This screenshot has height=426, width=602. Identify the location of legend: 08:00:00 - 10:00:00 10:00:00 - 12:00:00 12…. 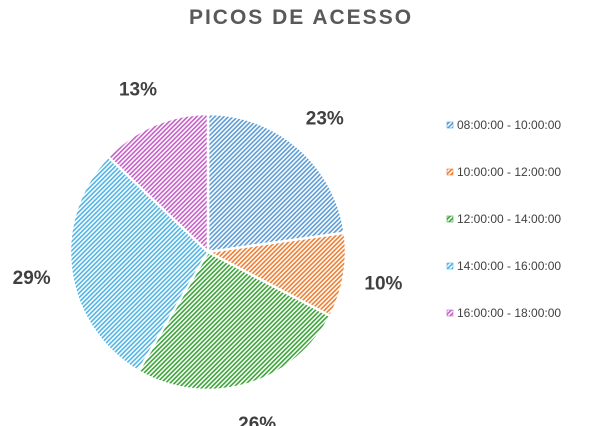
(504, 219).